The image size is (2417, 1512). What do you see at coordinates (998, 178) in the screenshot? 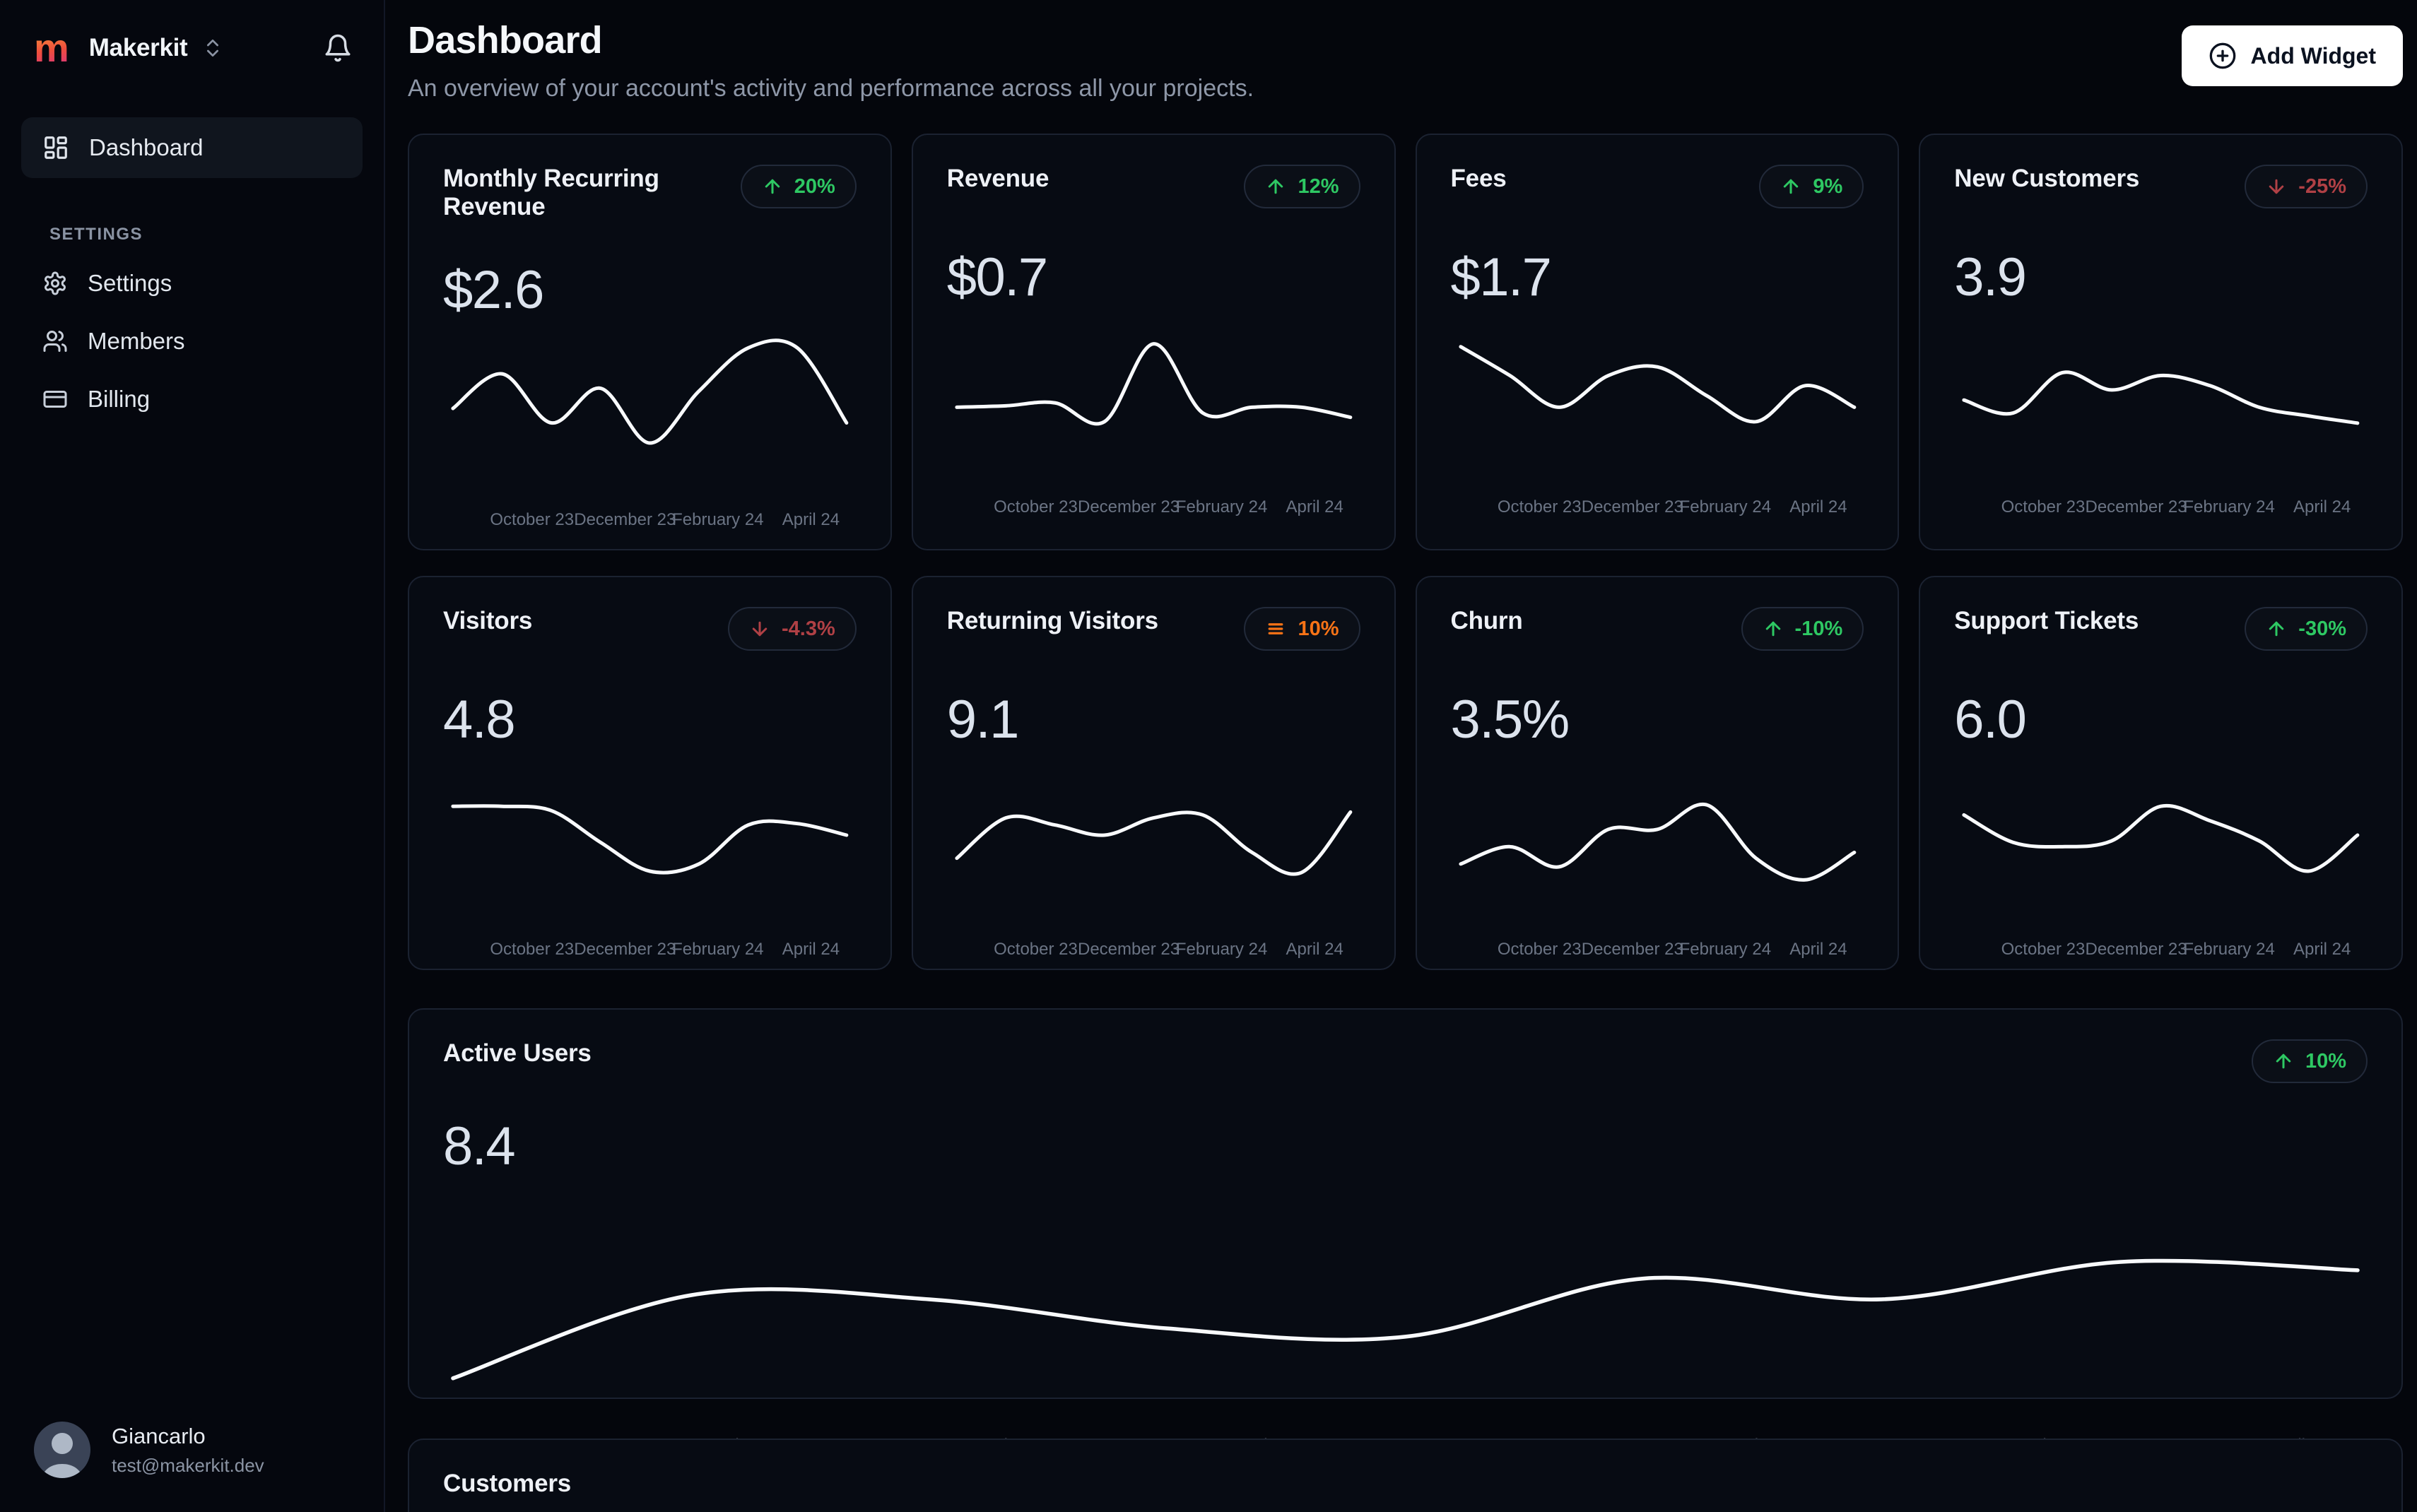
I see `card-title: Revenue` at bounding box center [998, 178].